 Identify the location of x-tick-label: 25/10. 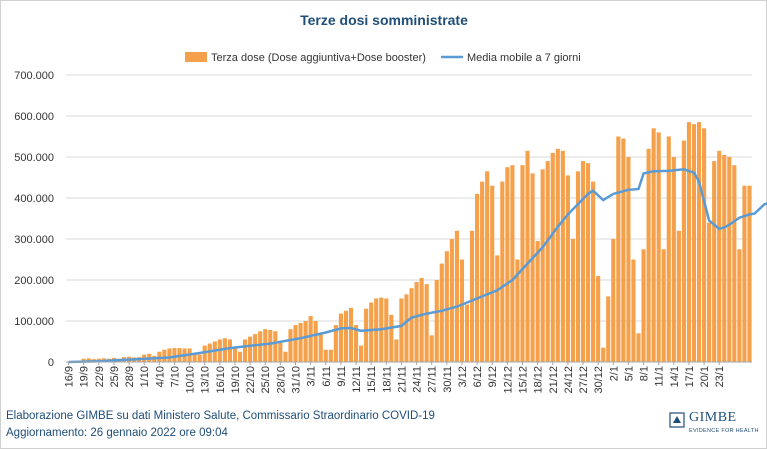
(266, 380).